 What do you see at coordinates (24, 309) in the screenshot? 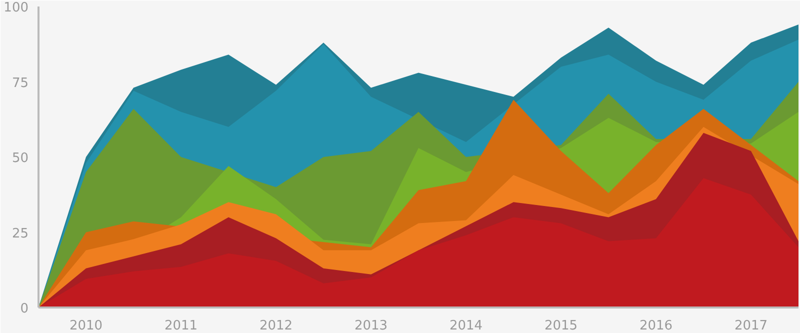
I see `y-tick-label: 0` at bounding box center [24, 309].